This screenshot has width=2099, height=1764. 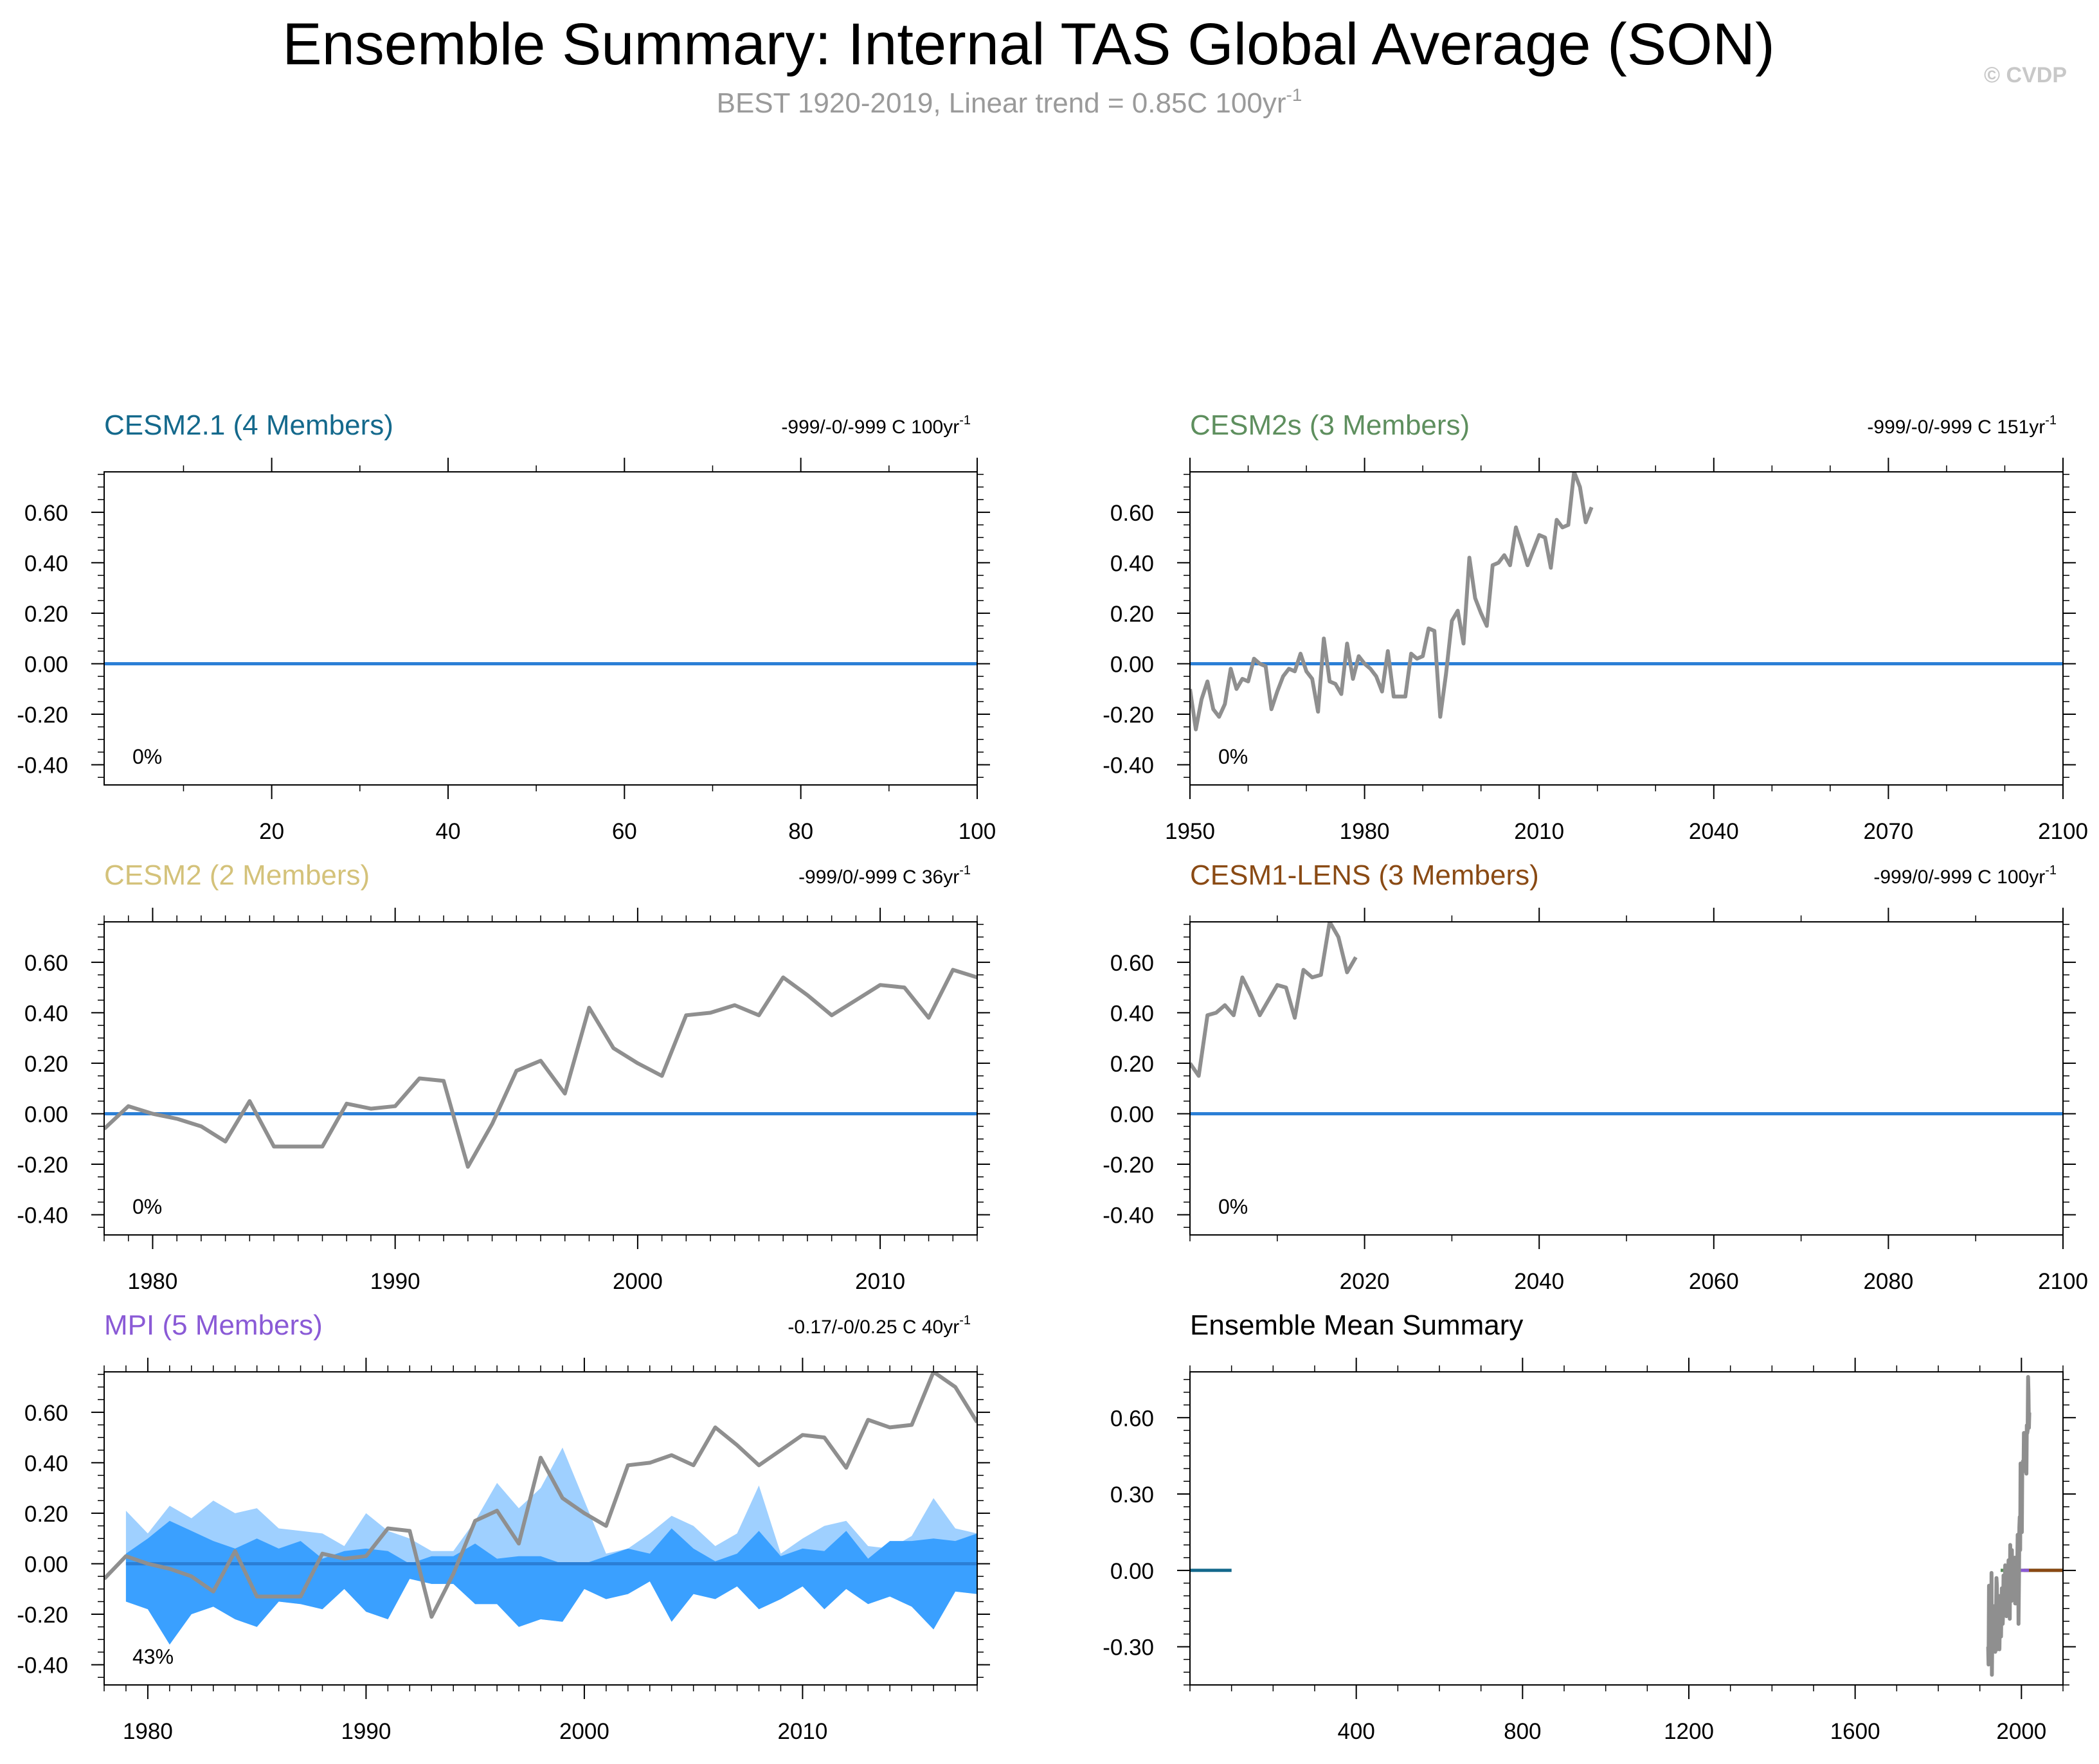 What do you see at coordinates (884, 876) in the screenshot?
I see `panel-trend-label: -999/0/-999 C 36yr-1` at bounding box center [884, 876].